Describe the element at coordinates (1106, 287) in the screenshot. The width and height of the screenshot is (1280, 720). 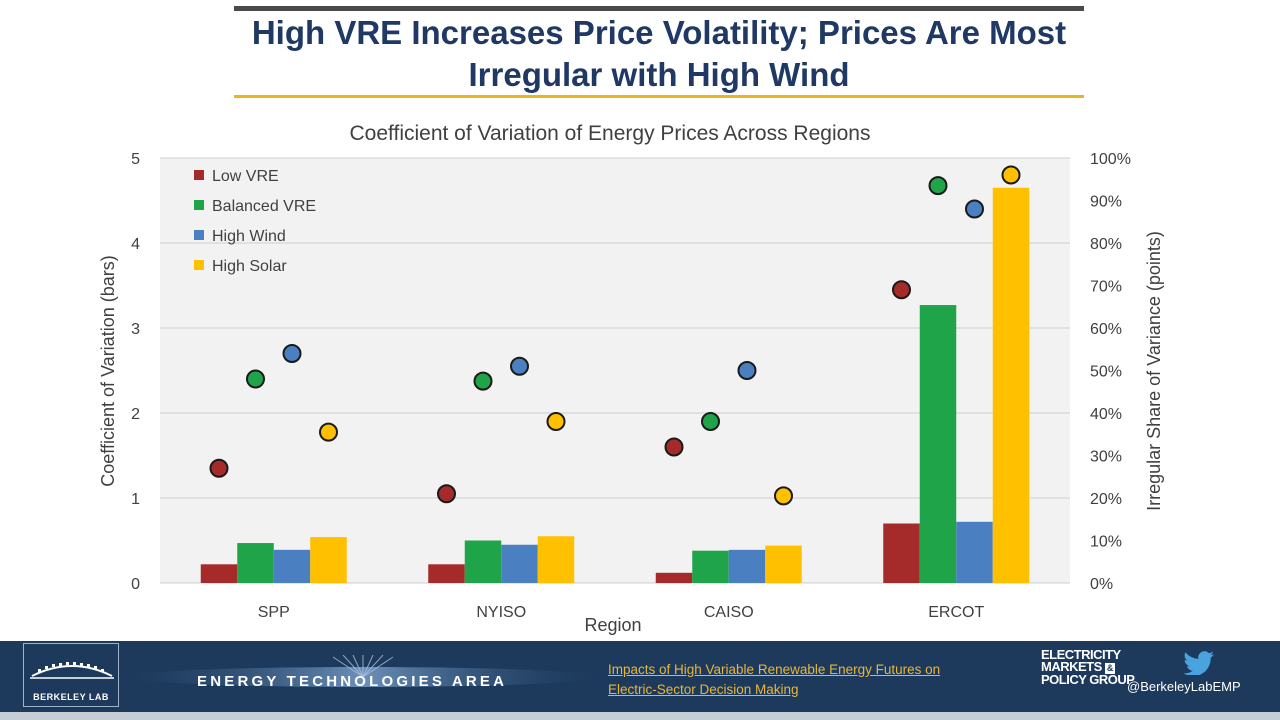
I see `y2-tick-label: 70%` at that location.